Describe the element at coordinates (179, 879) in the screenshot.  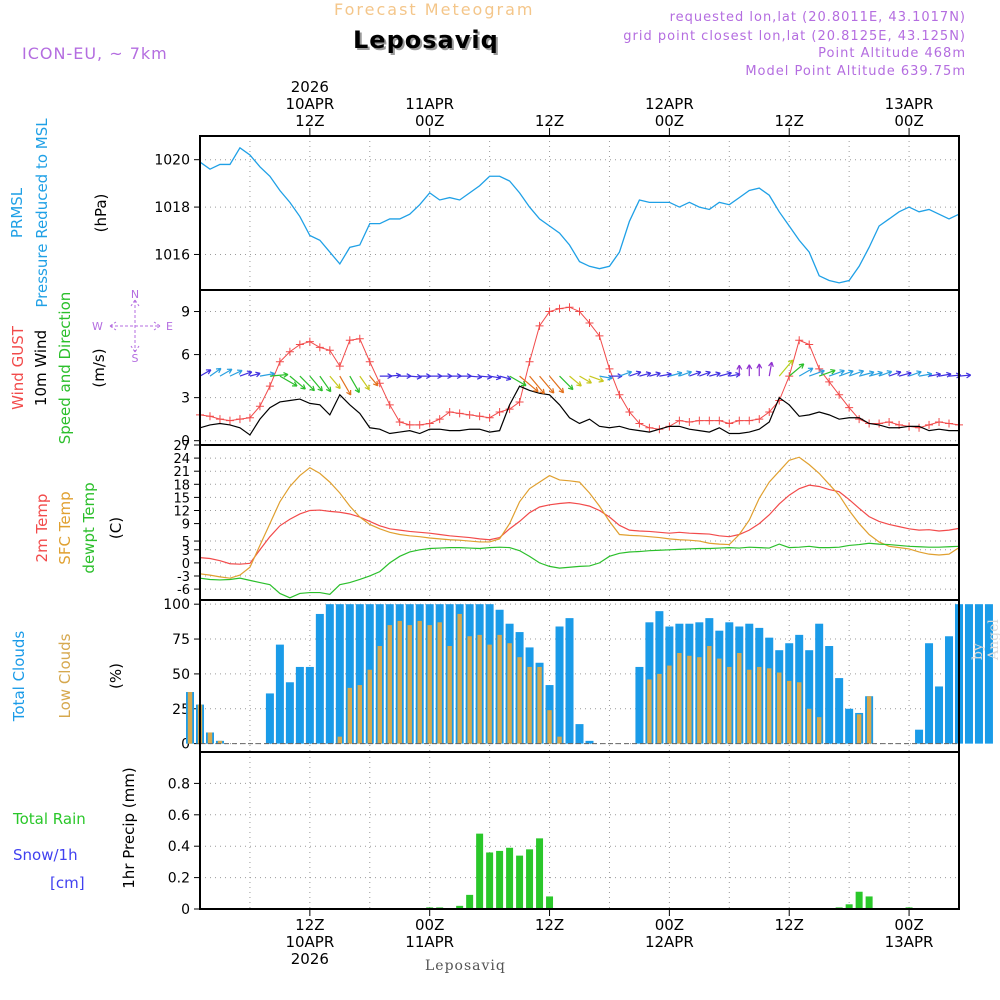
I see `y-tick-label: 0.2` at that location.